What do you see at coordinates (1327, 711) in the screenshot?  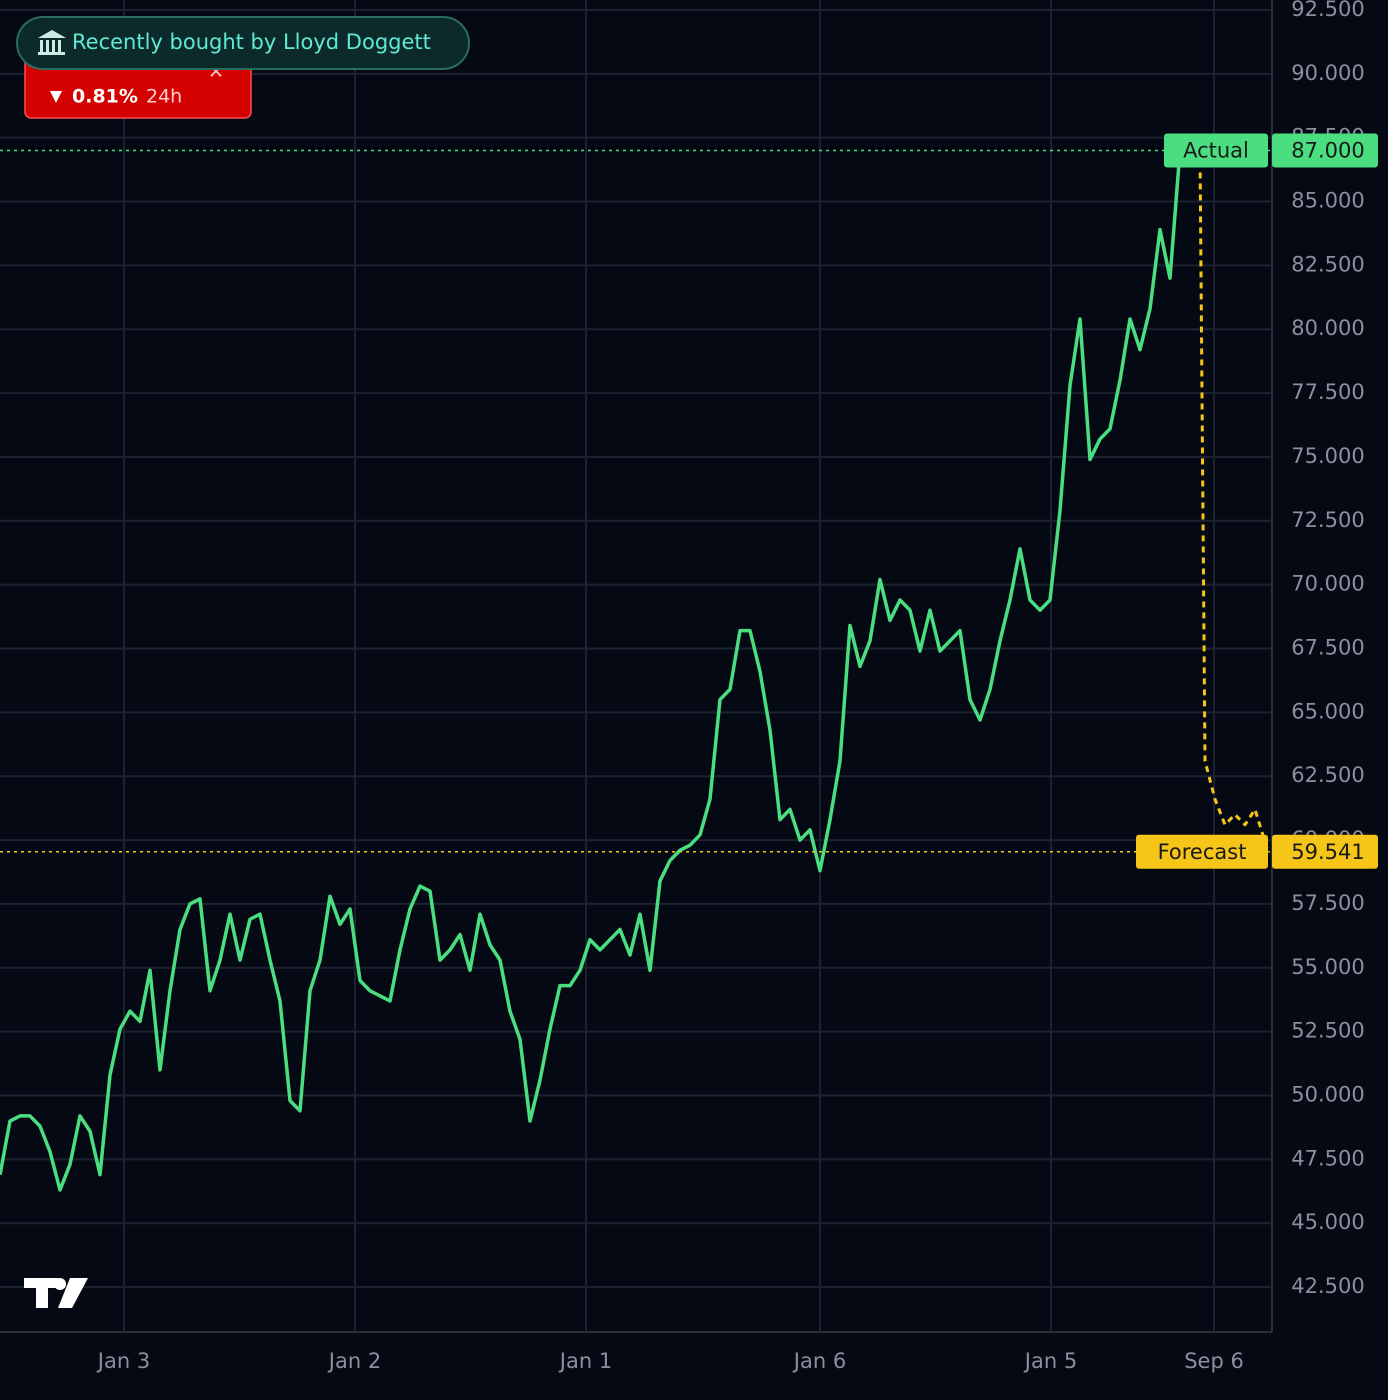 I see `y-tick-label: 65.000` at bounding box center [1327, 711].